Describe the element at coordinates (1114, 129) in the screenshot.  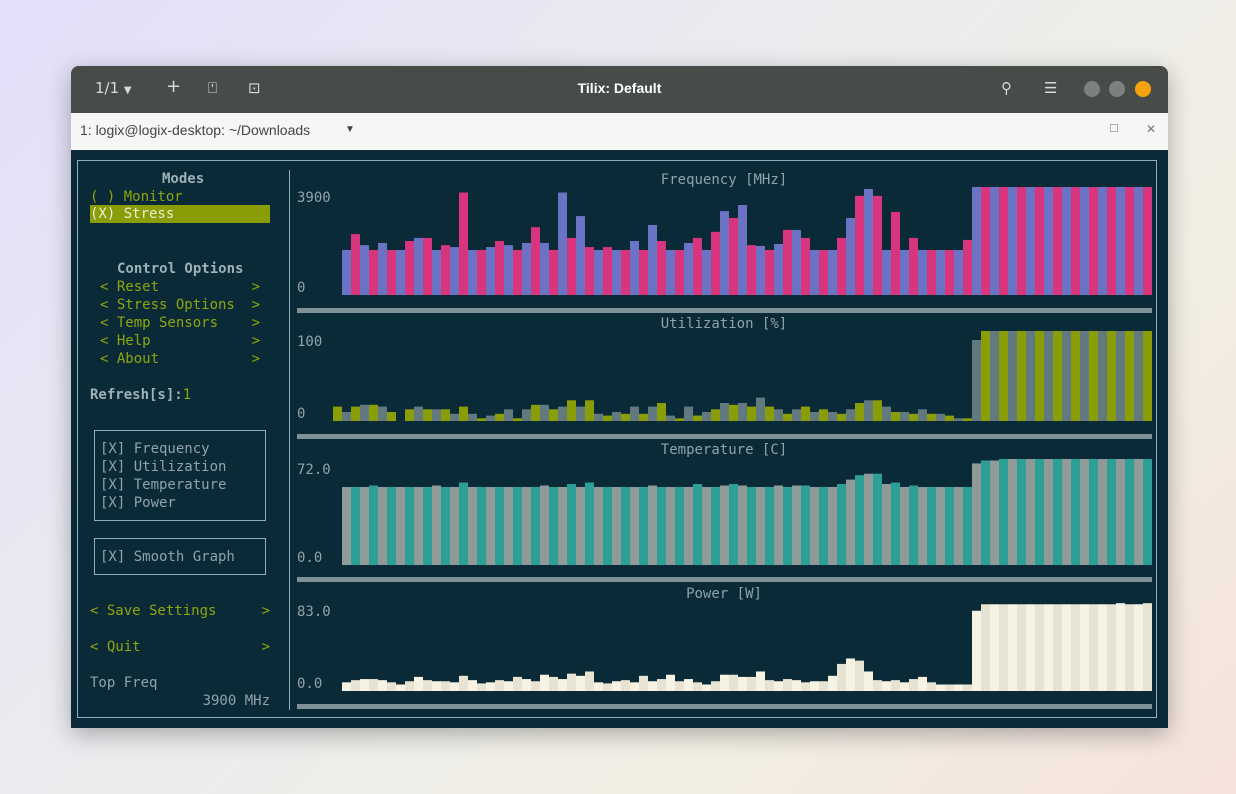
I see `maximize-terminal-icon: ☐` at that location.